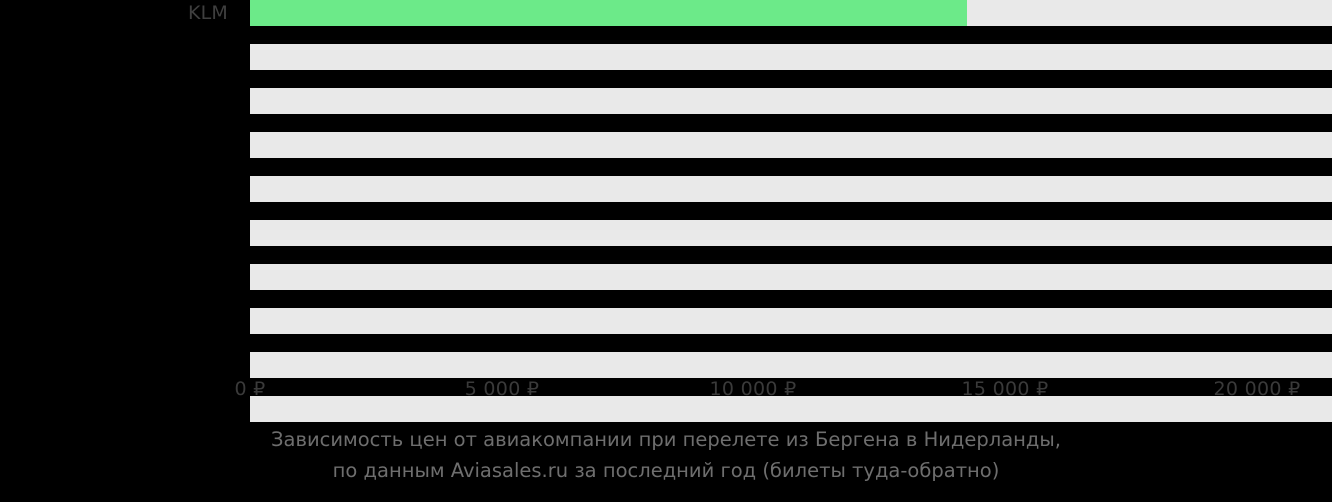 Image resolution: width=1332 pixels, height=502 pixels. What do you see at coordinates (1005, 389) in the screenshot?
I see `x-axis-tick-label: 15 000 ₽` at bounding box center [1005, 389].